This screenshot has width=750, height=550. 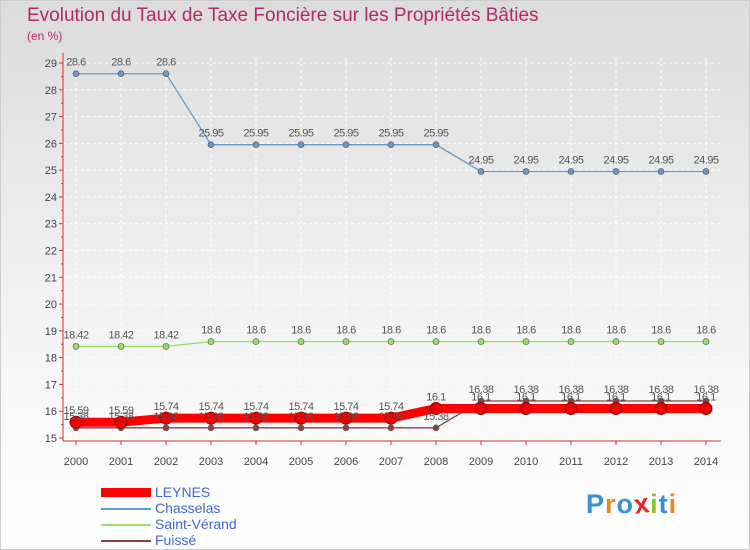 What do you see at coordinates (51, 252) in the screenshot?
I see `y-tick-label: 22` at bounding box center [51, 252].